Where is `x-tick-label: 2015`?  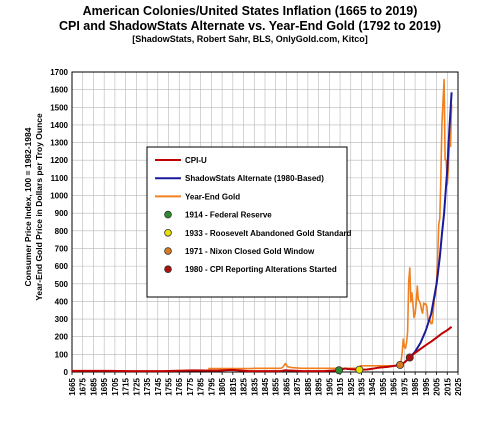
x-tick-label: 2015 is located at coordinates (447, 386).